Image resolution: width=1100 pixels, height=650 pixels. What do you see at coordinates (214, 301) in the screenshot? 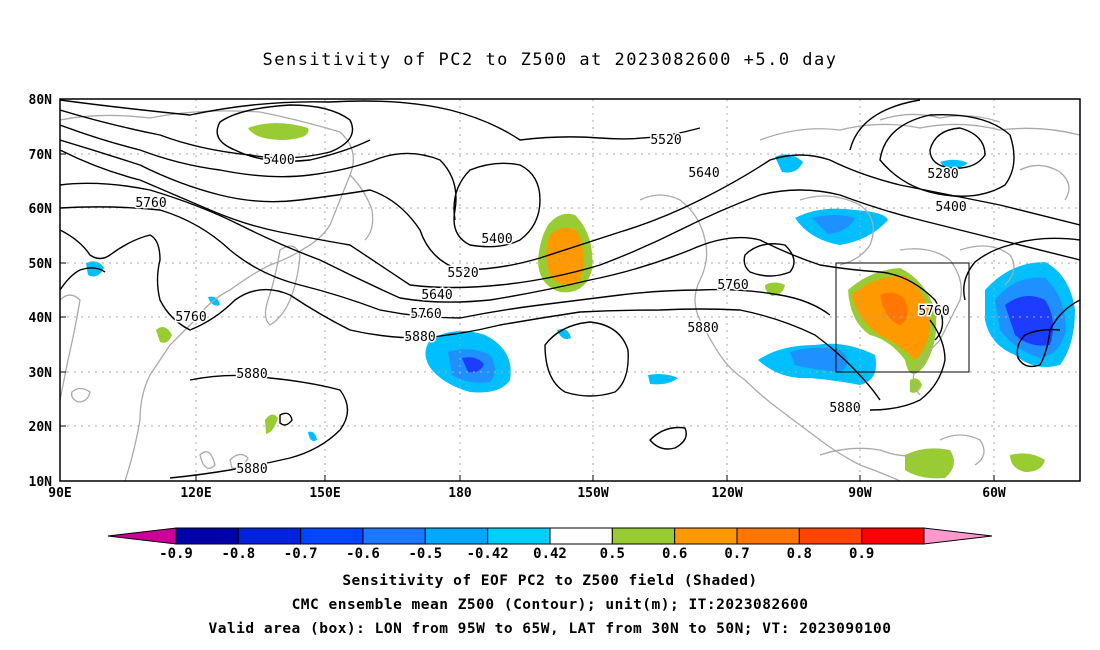
I see `shade-neg-small2` at bounding box center [214, 301].